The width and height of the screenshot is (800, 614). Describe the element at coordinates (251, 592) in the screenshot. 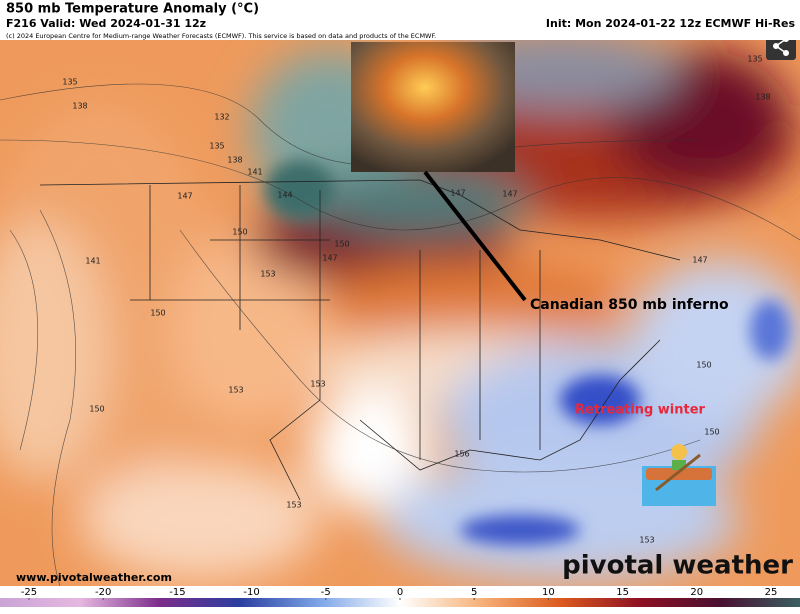

I see `colorbar-tick-label: -10` at that location.